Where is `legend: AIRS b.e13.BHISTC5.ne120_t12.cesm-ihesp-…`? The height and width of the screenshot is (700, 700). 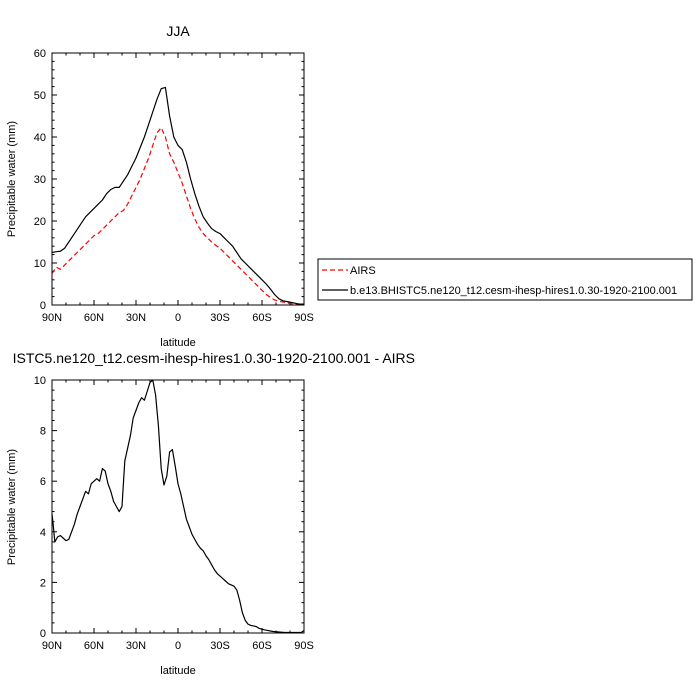
legend: AIRS b.e13.BHISTC5.ne120_t12.cesm-ihesp-… is located at coordinates (505, 279).